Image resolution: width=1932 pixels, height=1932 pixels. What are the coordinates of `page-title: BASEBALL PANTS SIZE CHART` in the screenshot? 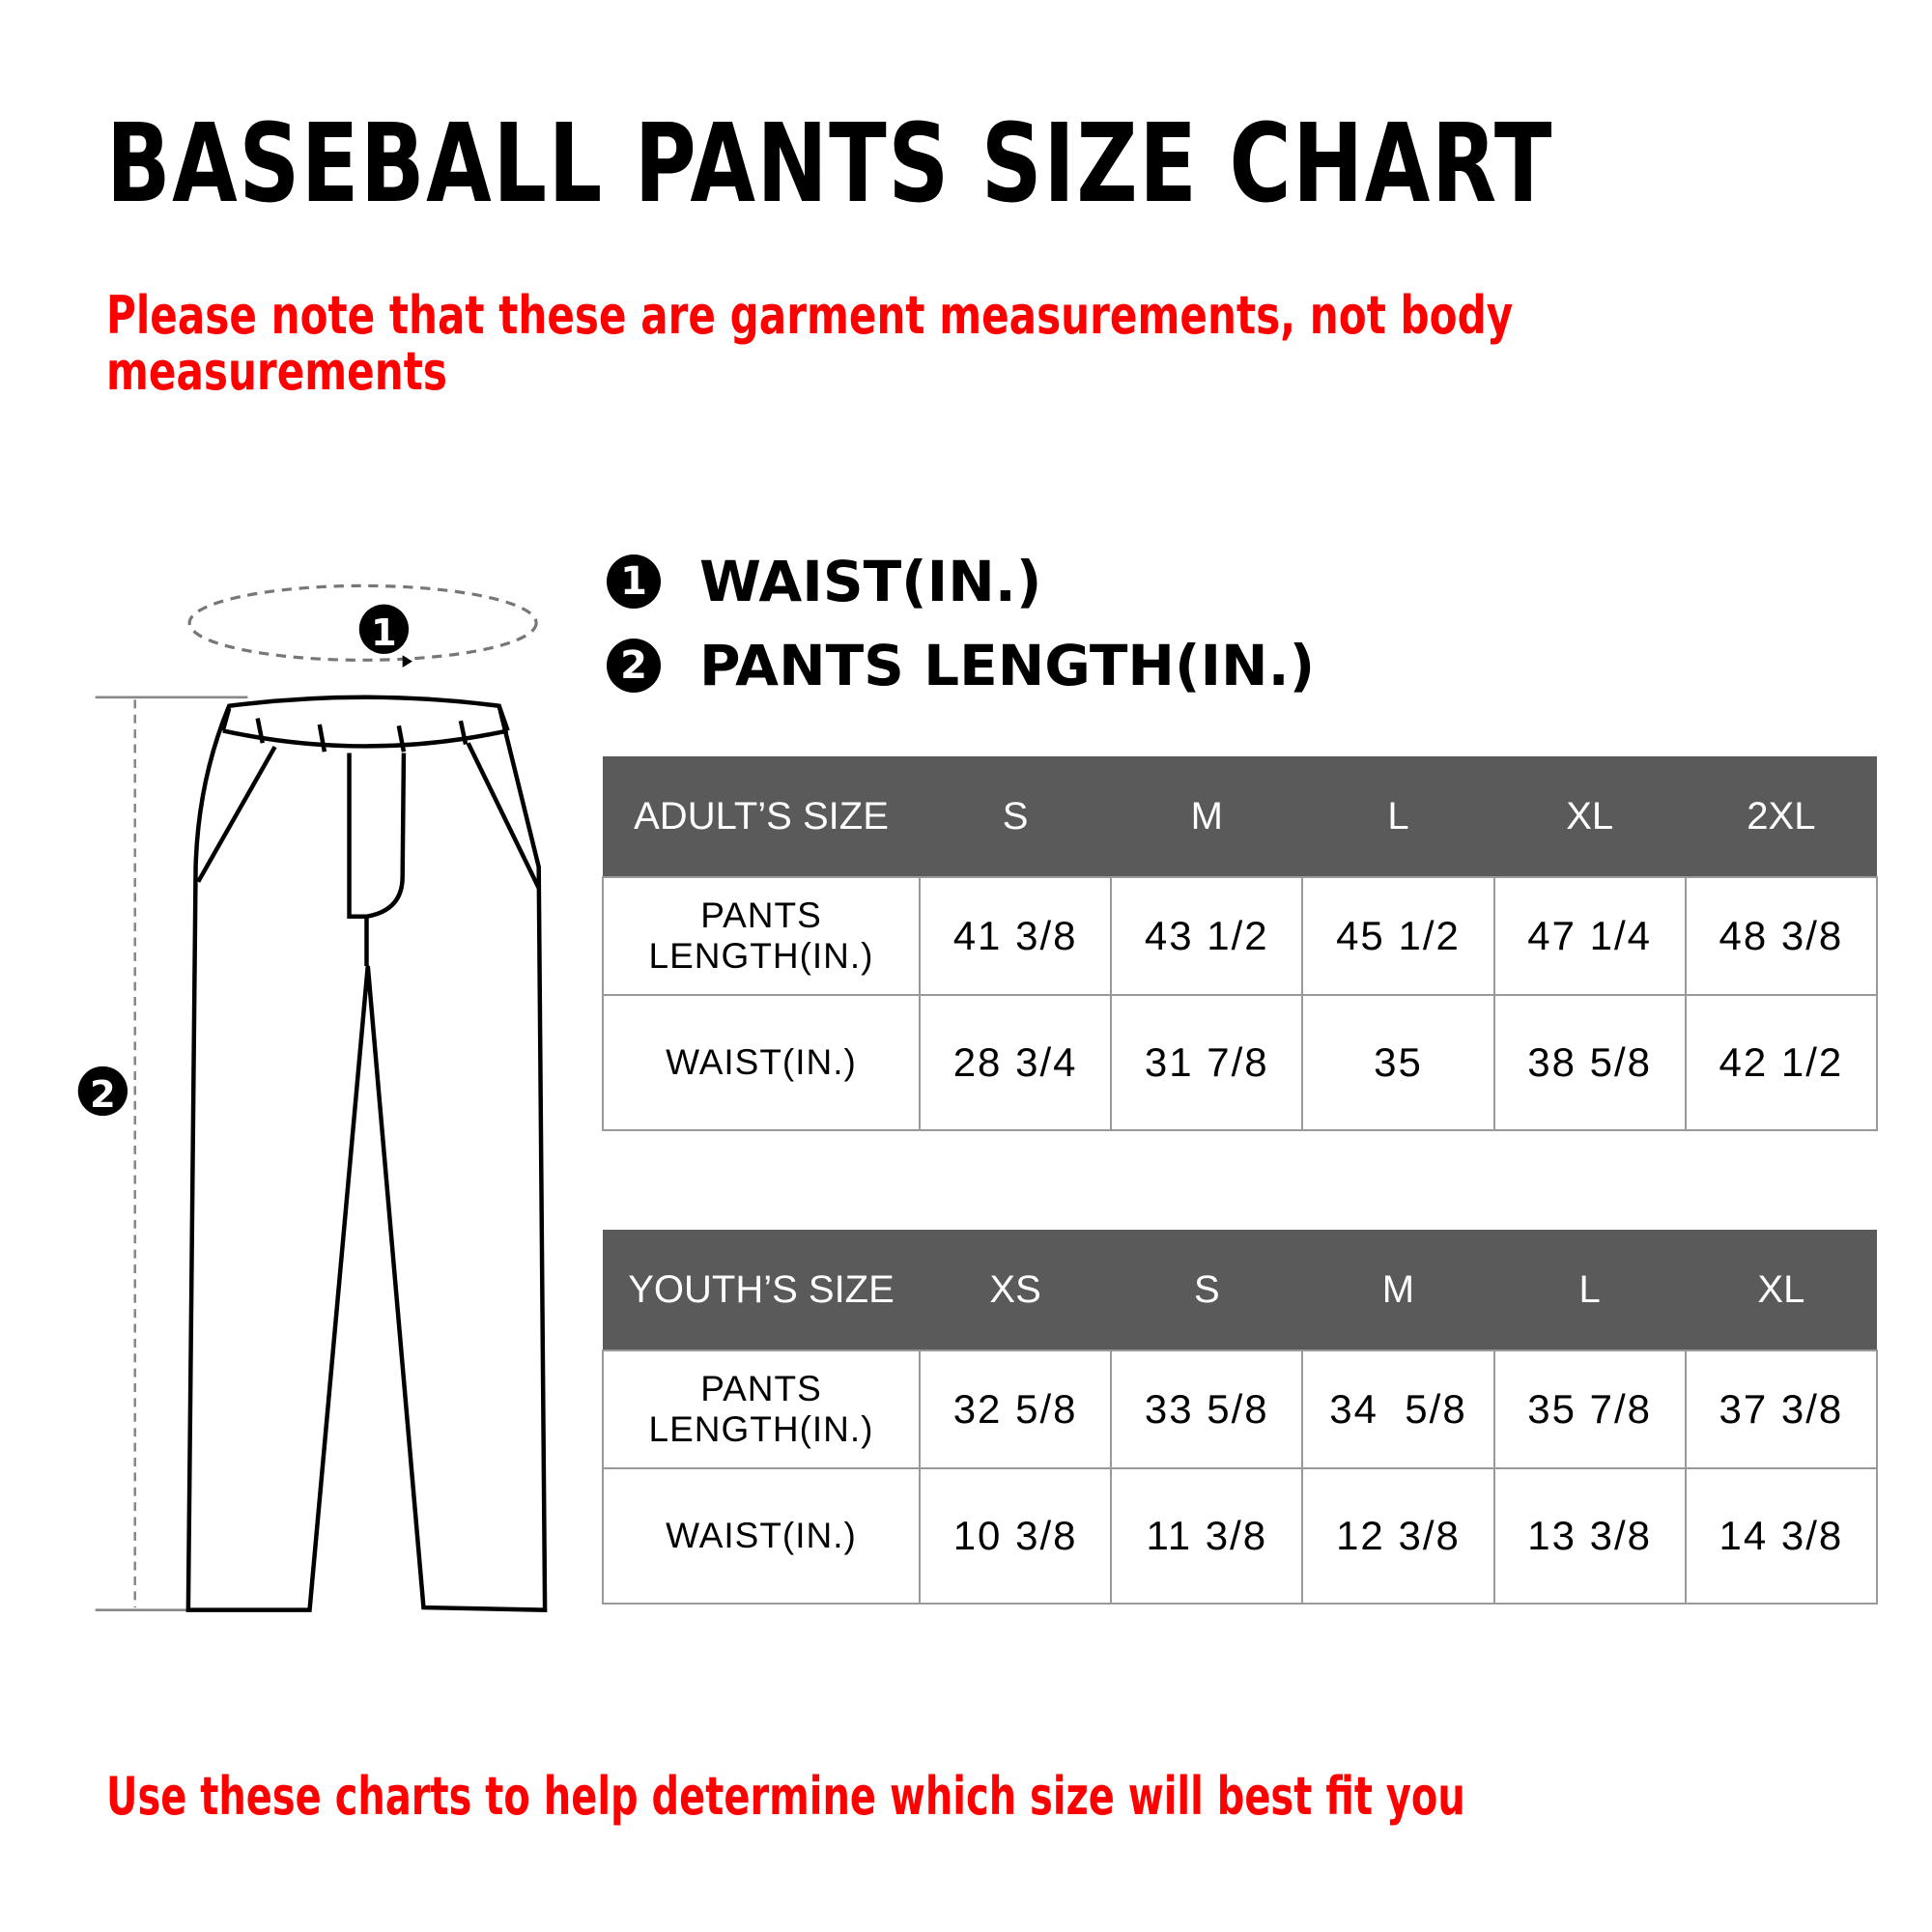 It's located at (830, 164).